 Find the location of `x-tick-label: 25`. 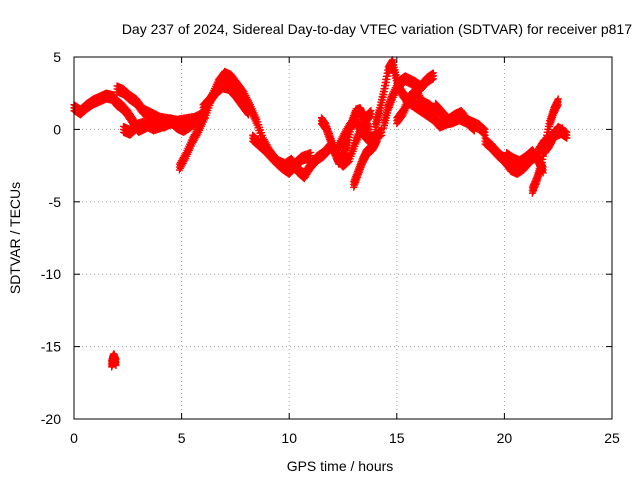

x-tick-label: 25 is located at coordinates (612, 438).